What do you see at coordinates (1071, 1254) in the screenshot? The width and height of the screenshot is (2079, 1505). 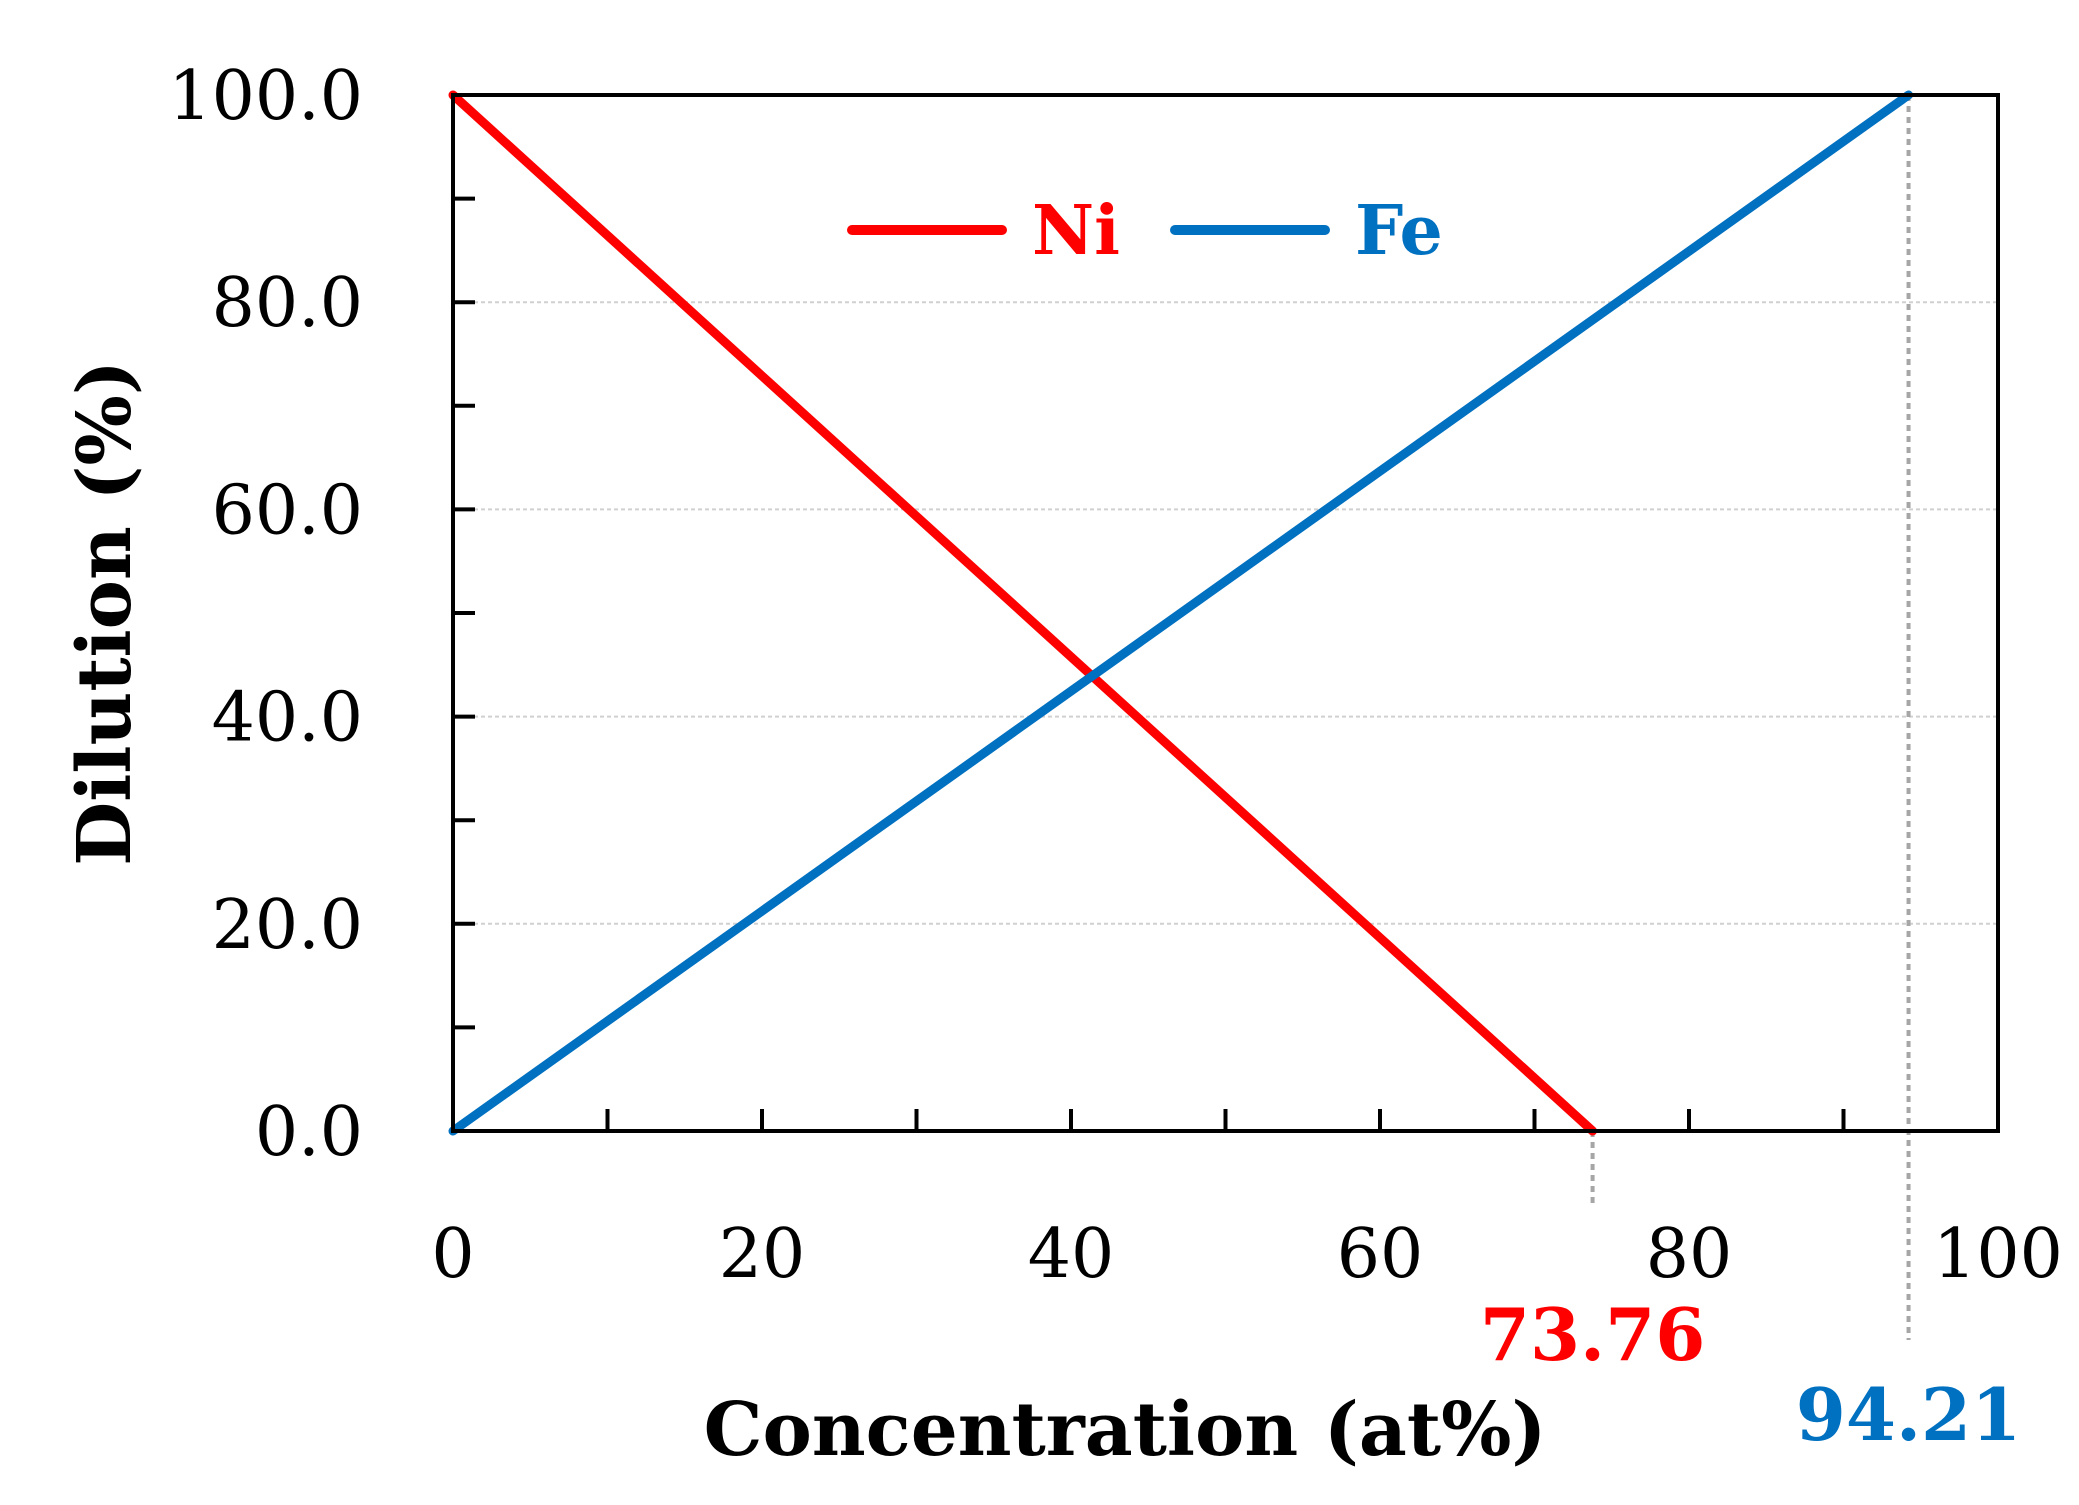 I see `x-tick-label: 40` at bounding box center [1071, 1254].